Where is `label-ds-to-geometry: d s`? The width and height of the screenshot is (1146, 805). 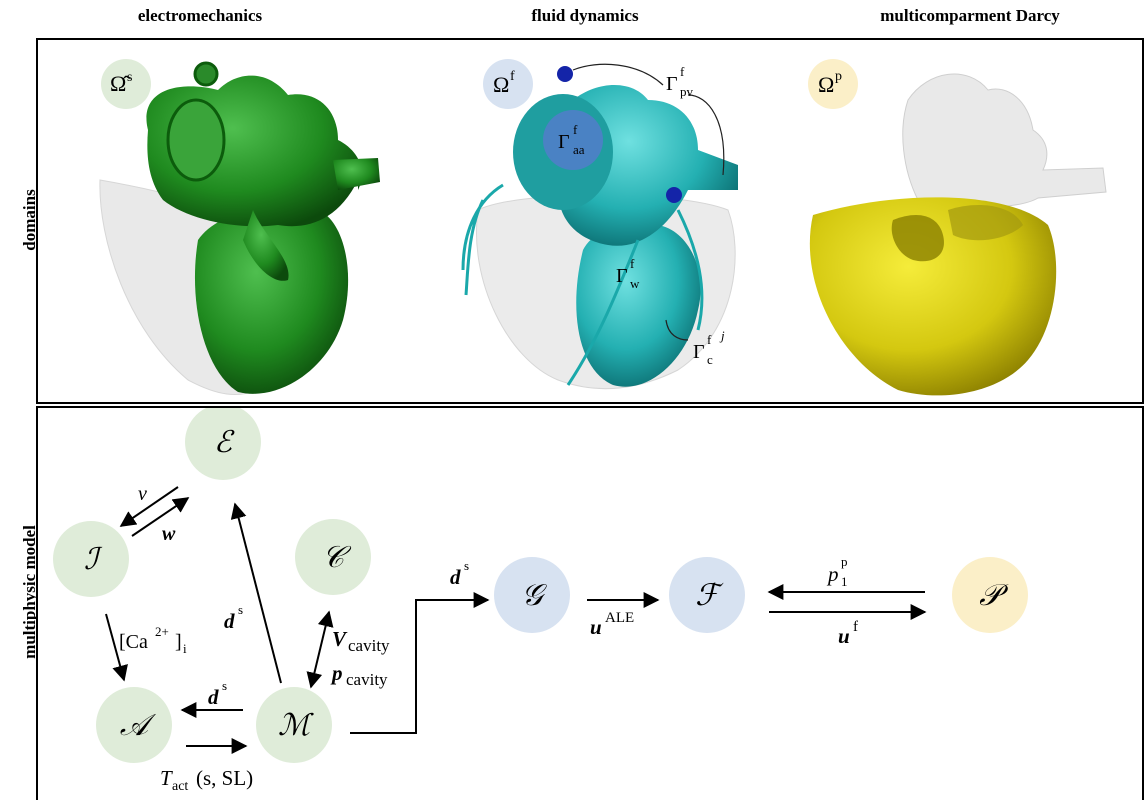
label-ds-to-geometry: d s is located at coordinates (459, 573).